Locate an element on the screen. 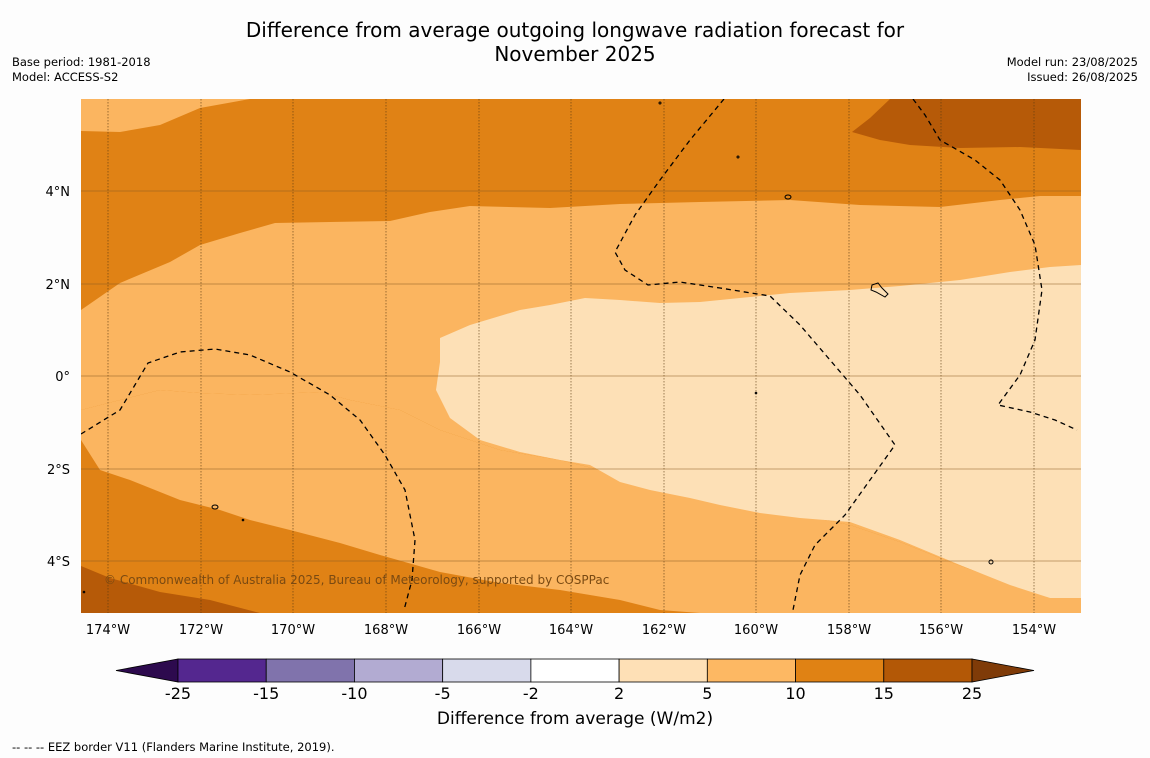 The width and height of the screenshot is (1150, 758). eez-kiribati-phoenix is located at coordinates (248, 479).